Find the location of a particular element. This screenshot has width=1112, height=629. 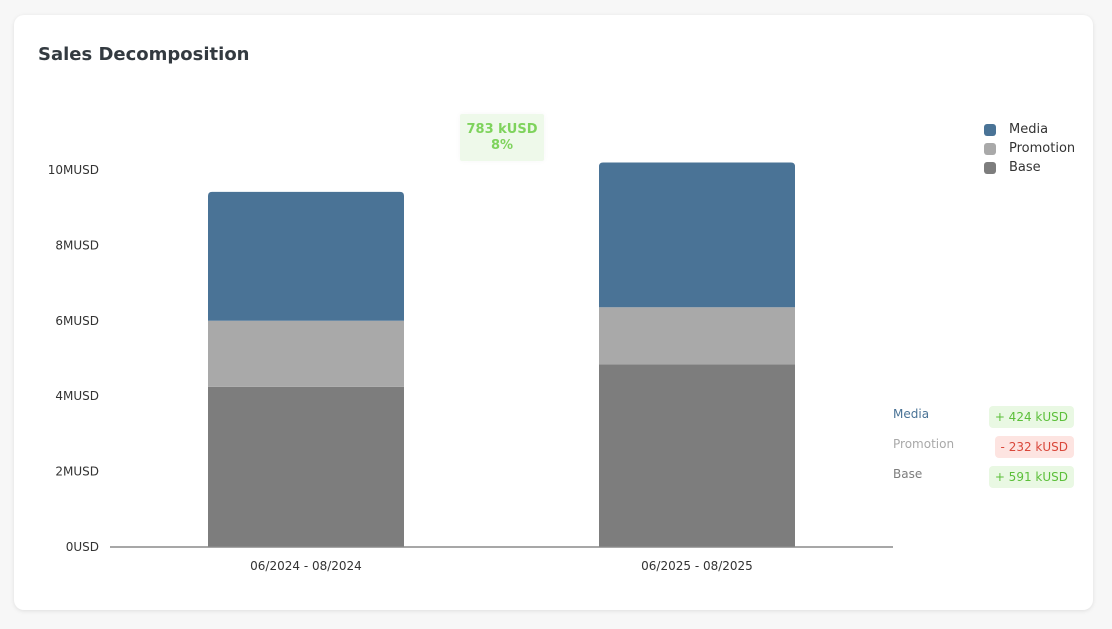

legend-item-base: Base is located at coordinates (1029, 167).